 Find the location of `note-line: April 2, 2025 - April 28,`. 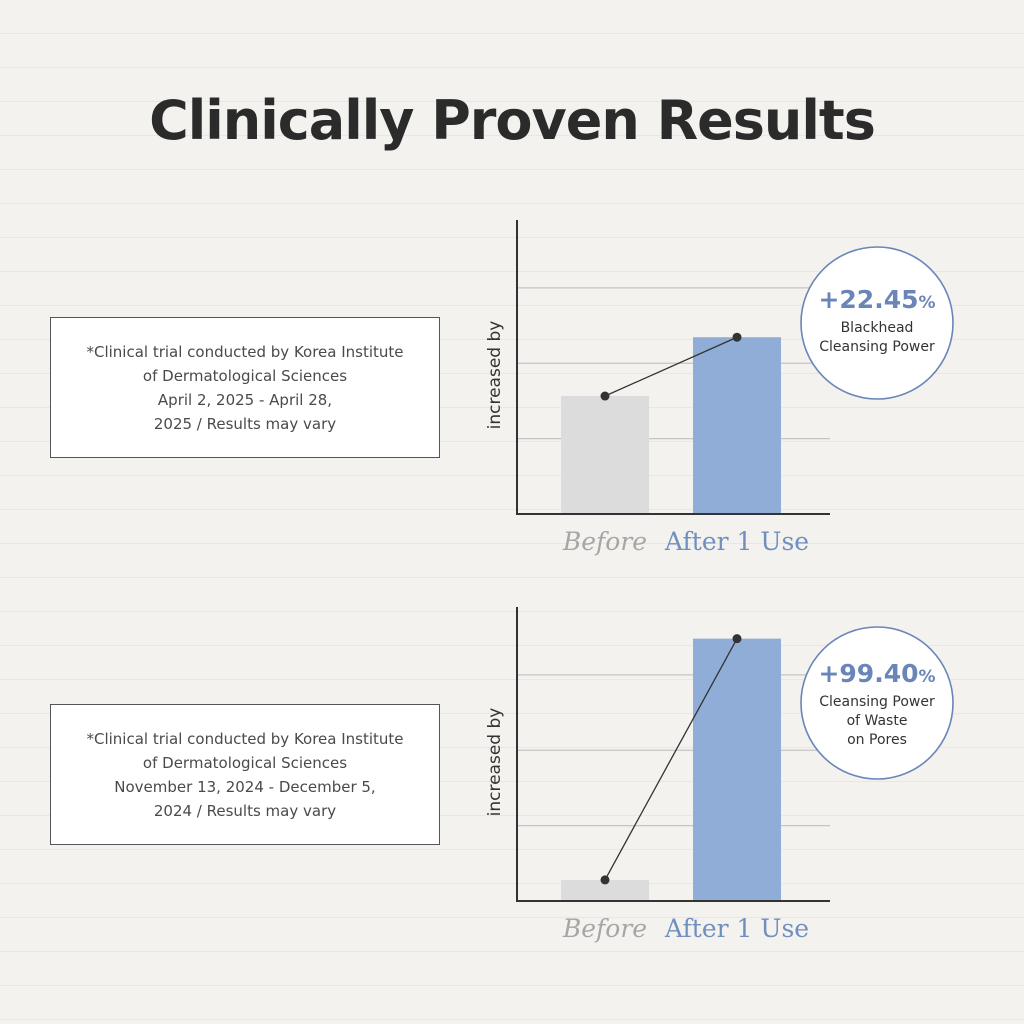

note-line: April 2, 2025 - April 28, is located at coordinates (245, 399).